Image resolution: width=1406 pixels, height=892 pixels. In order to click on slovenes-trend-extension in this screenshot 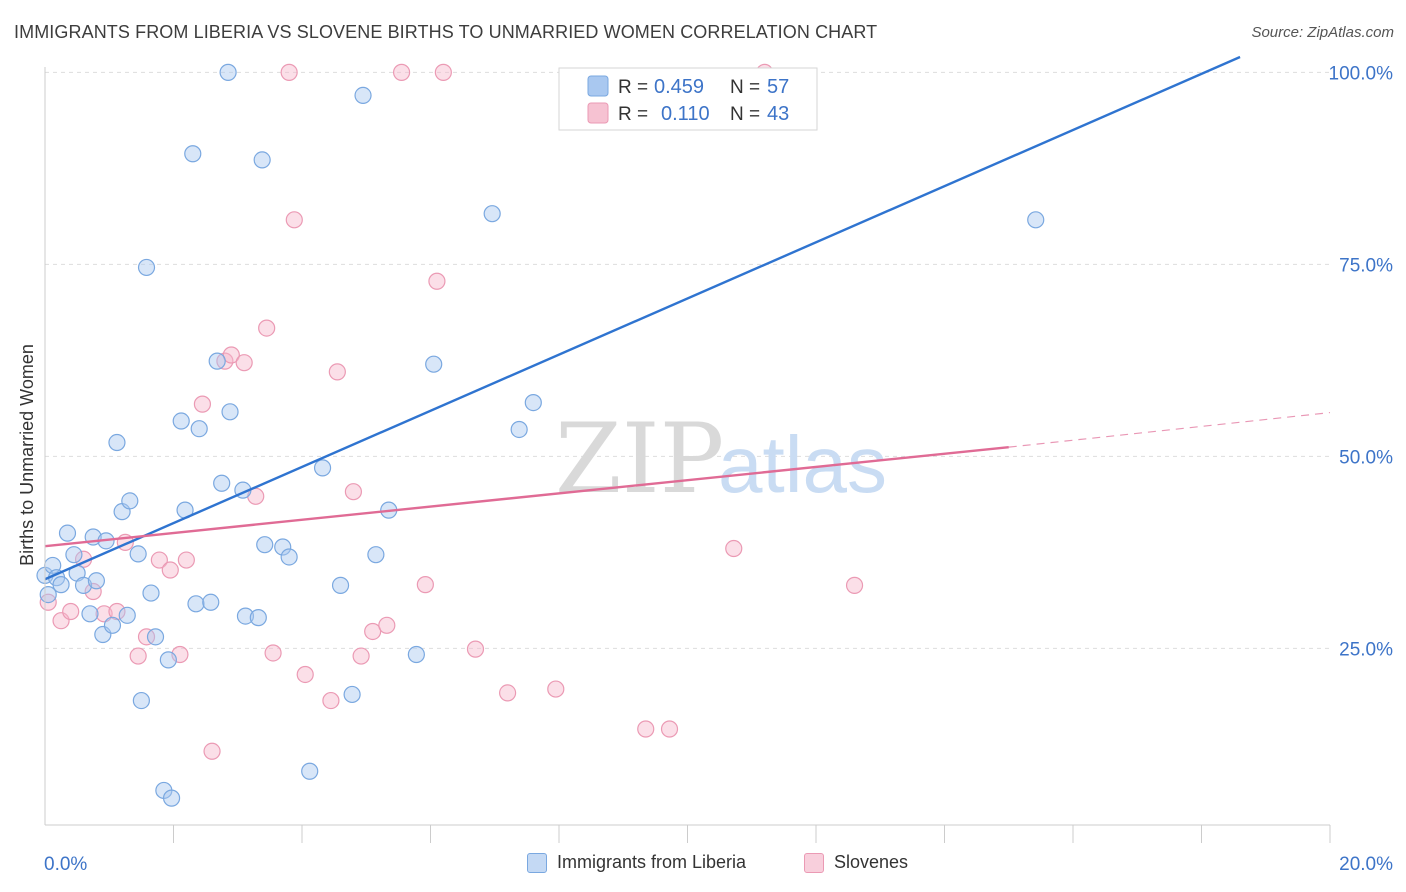, I will do `click(1169, 429)`.